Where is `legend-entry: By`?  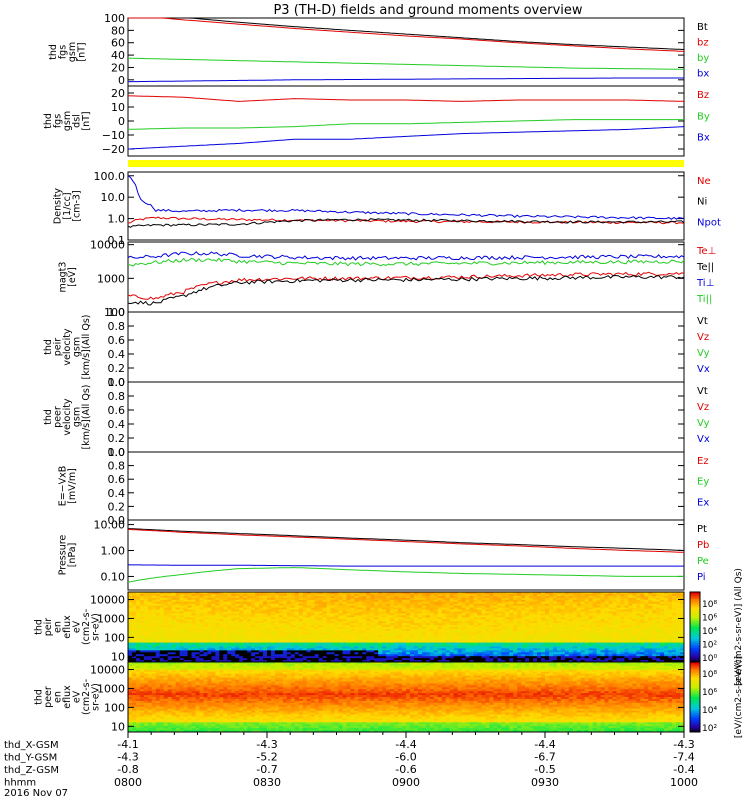
legend-entry: By is located at coordinates (703, 116).